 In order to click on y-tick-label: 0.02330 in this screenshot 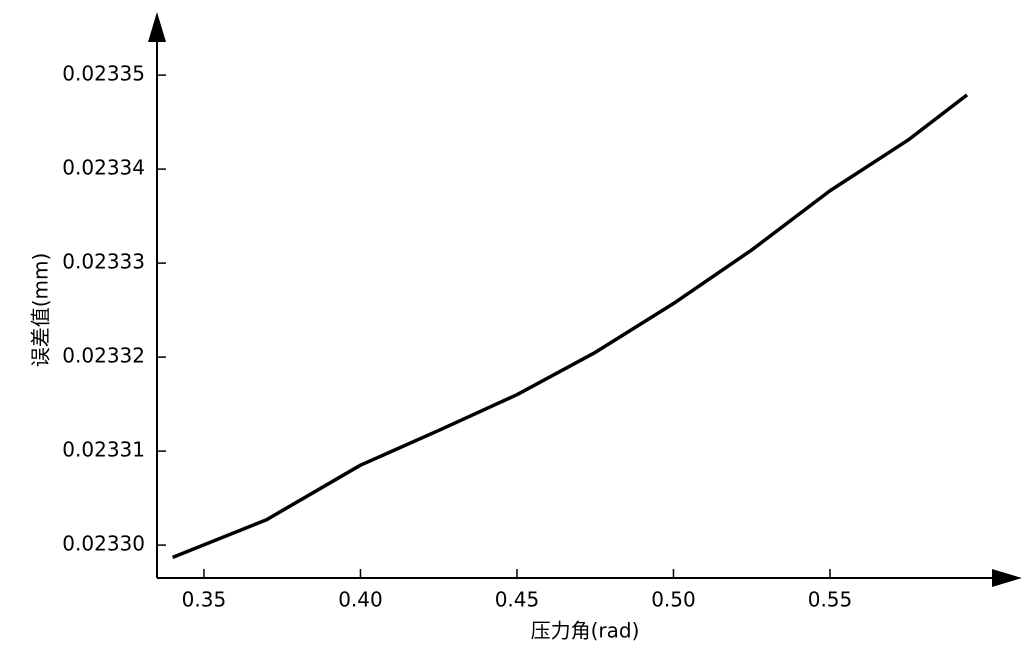, I will do `click(103, 544)`.